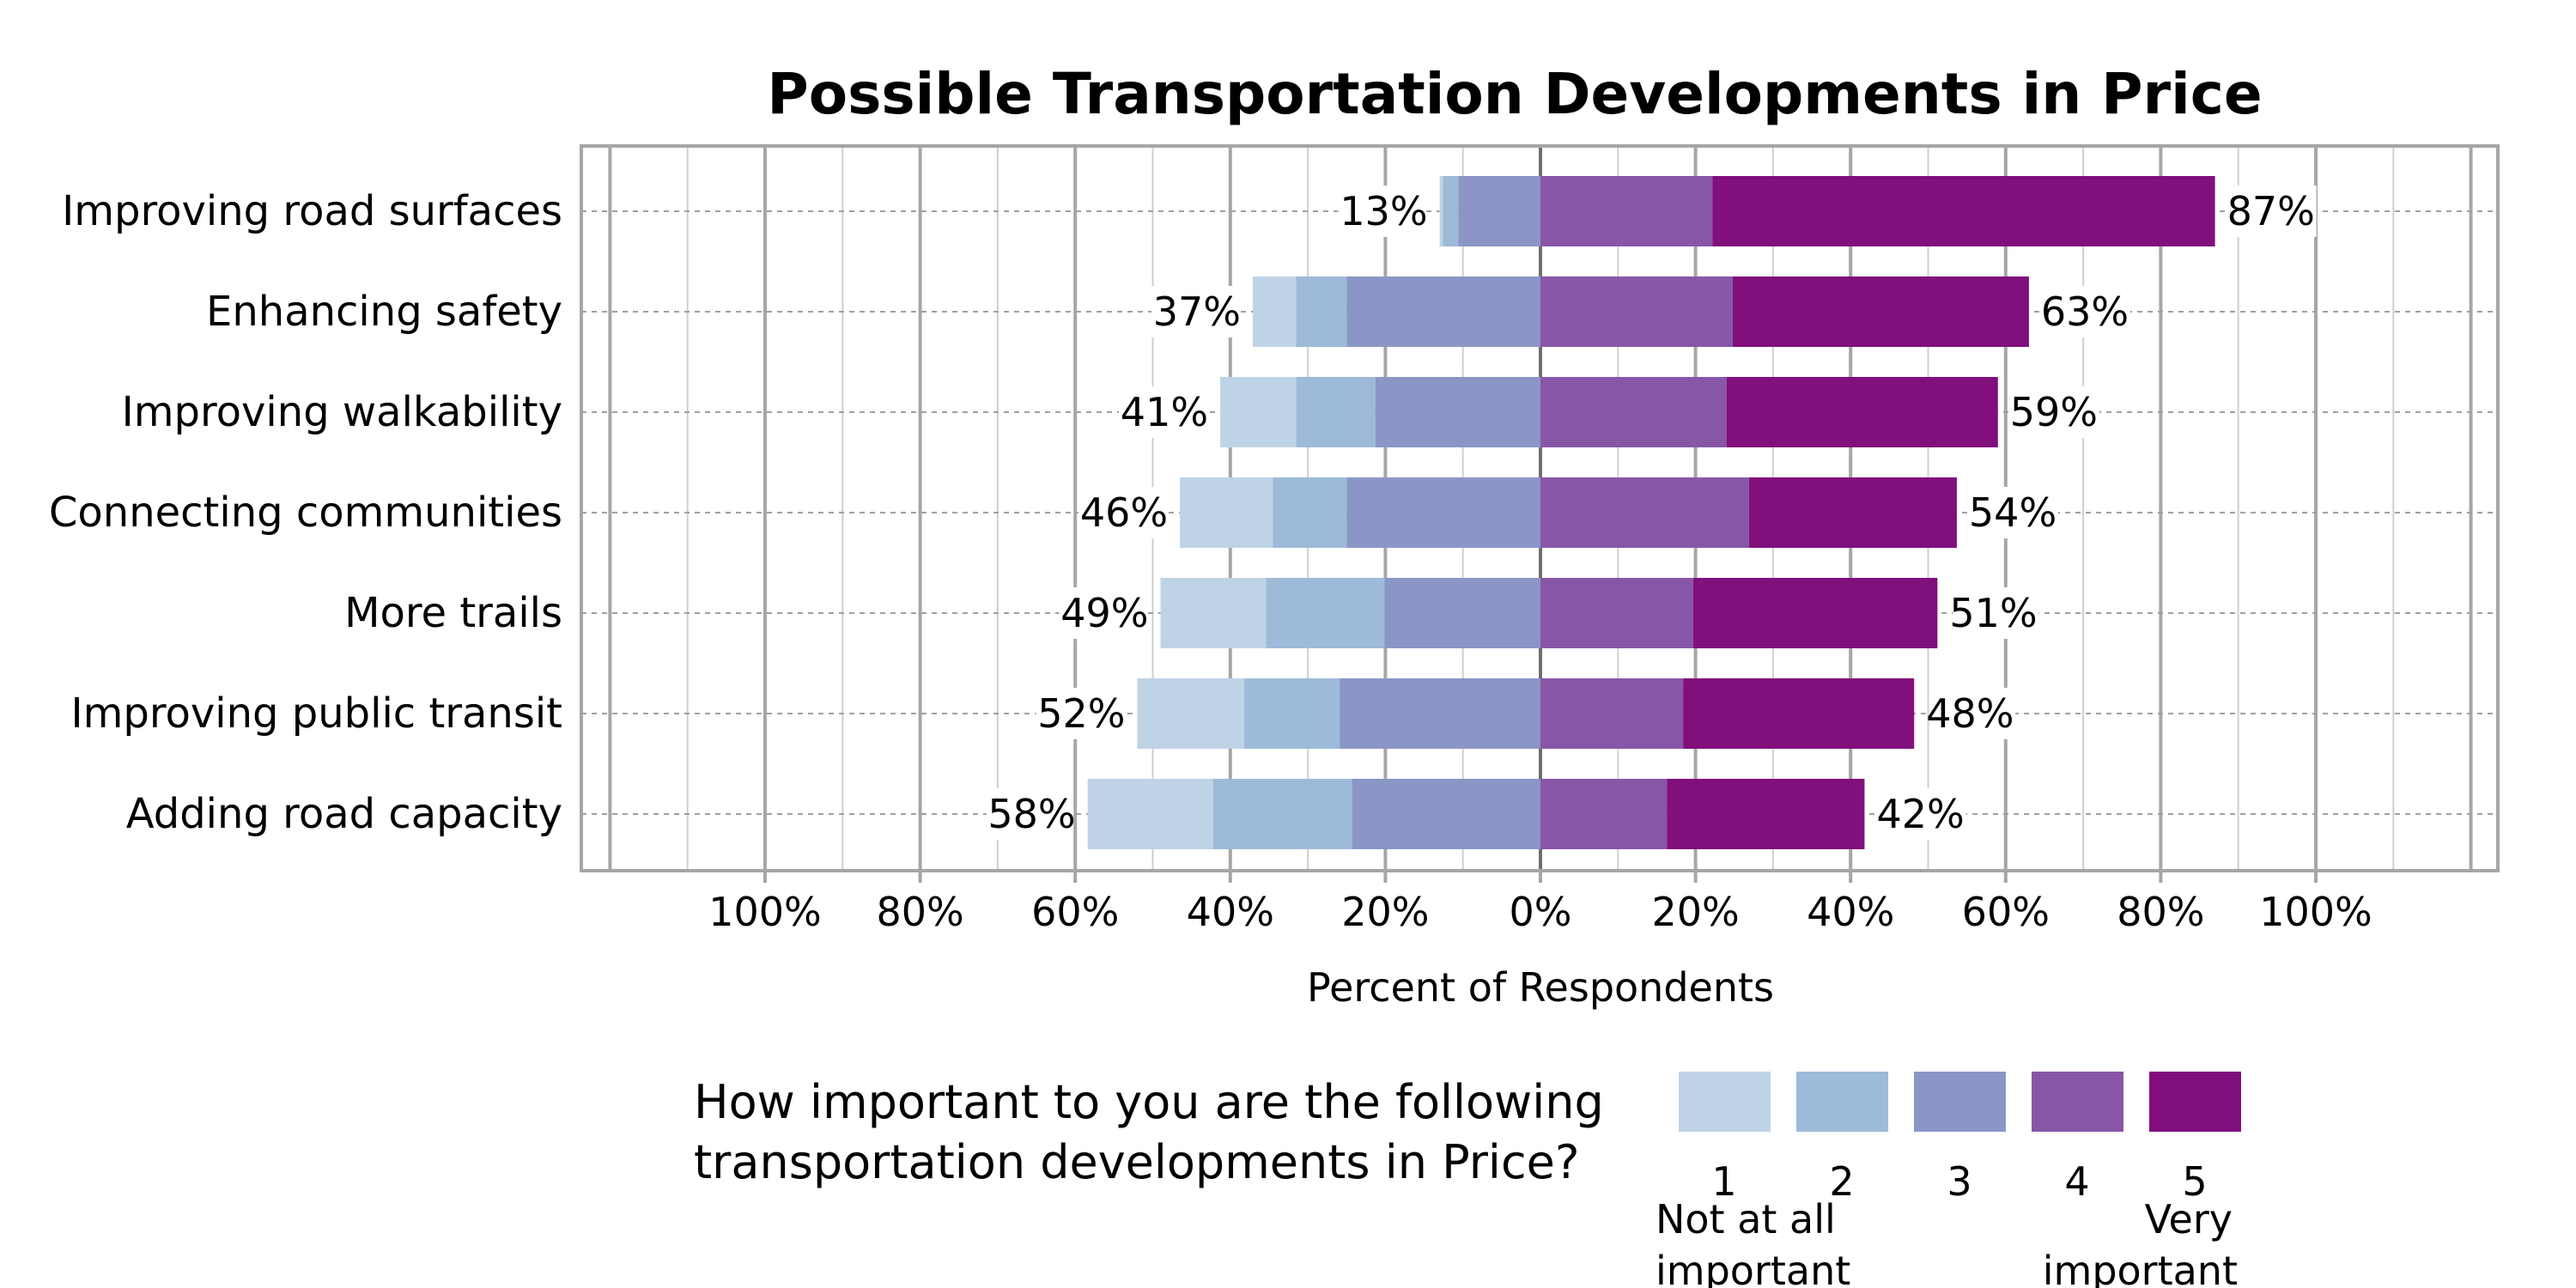 Image resolution: width=2576 pixels, height=1288 pixels. Describe the element at coordinates (1723, 1181) in the screenshot. I see `legend-key-label: 1` at that location.